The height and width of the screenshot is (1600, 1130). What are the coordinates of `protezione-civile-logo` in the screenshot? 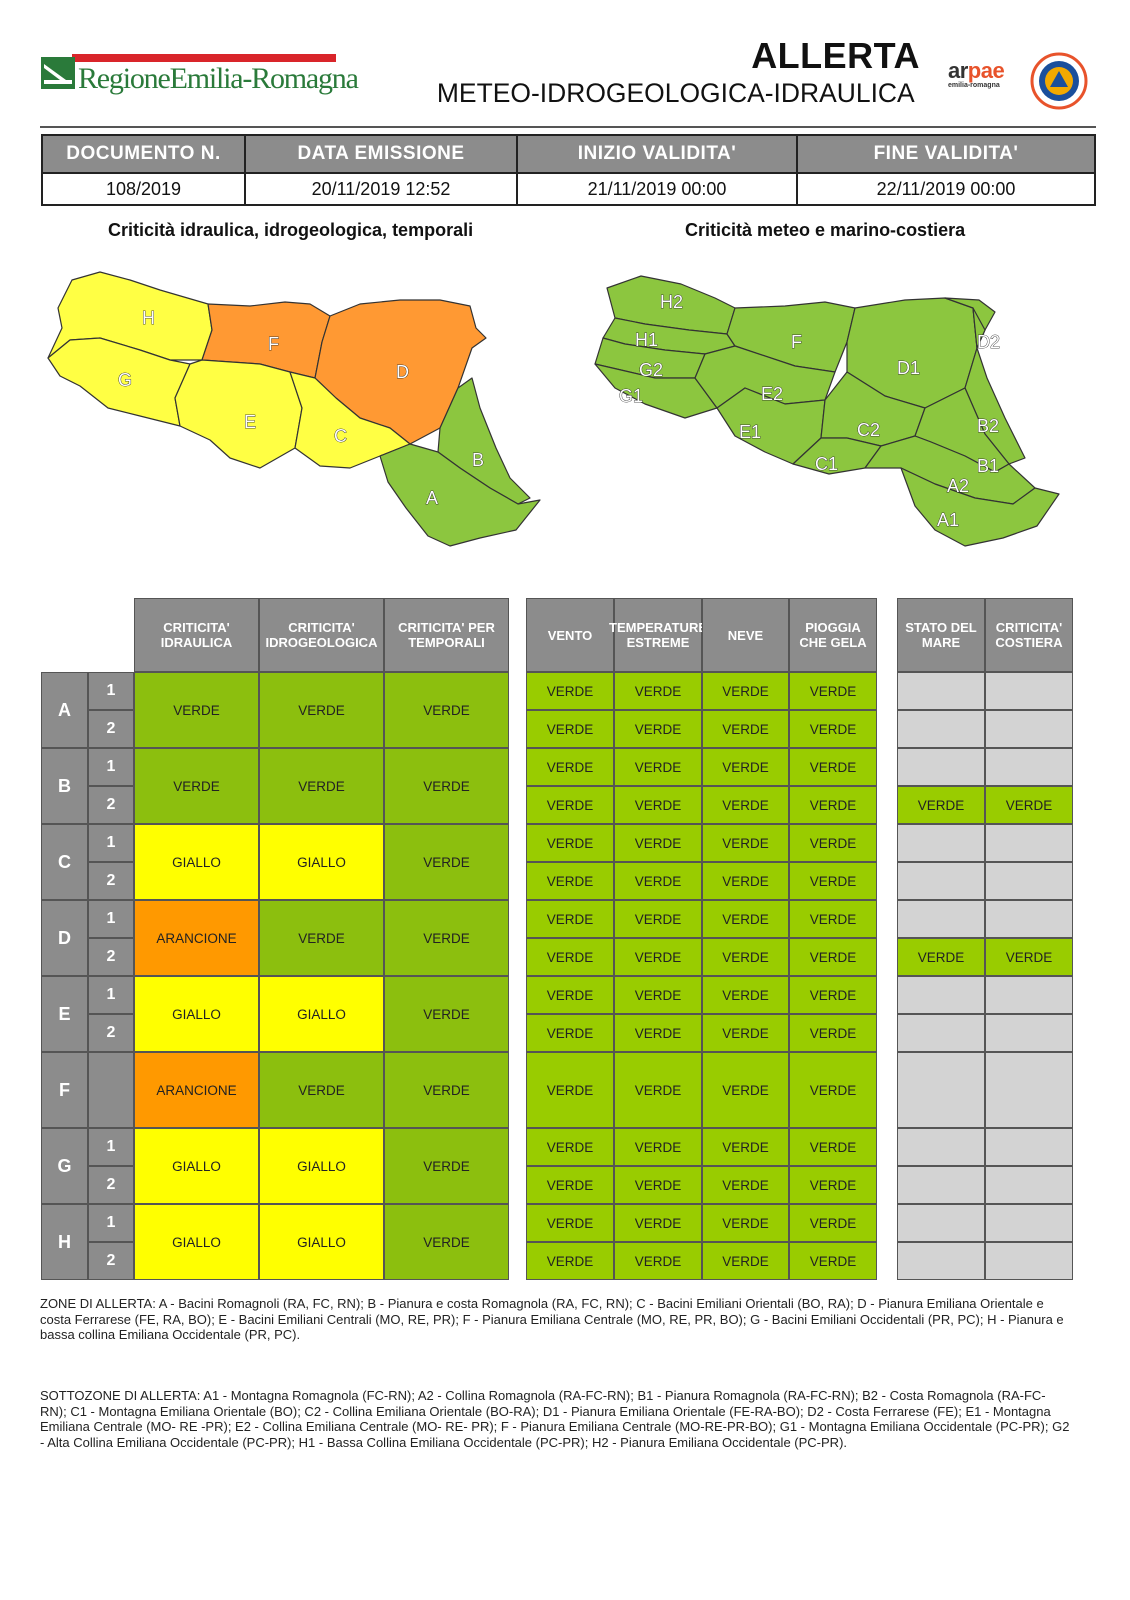 It's located at (1059, 81).